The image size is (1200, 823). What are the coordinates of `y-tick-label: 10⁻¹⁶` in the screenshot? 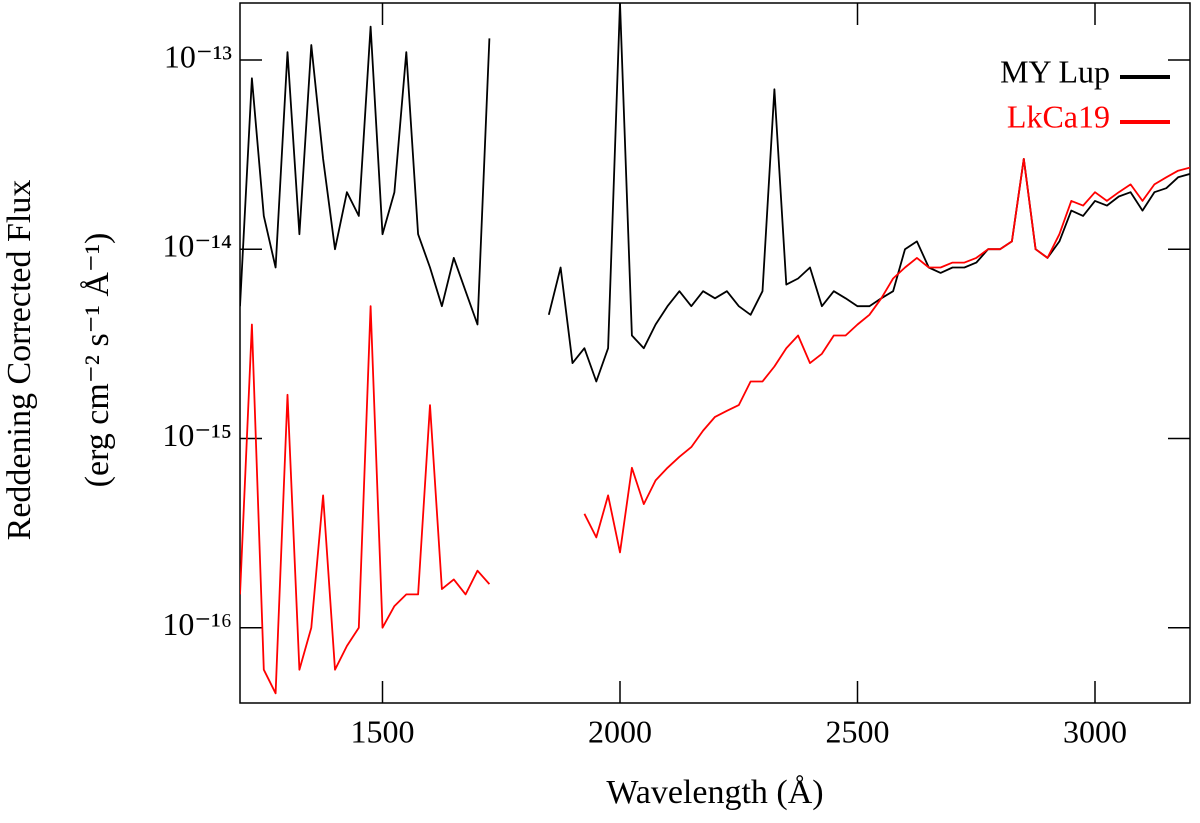 It's located at (197, 624).